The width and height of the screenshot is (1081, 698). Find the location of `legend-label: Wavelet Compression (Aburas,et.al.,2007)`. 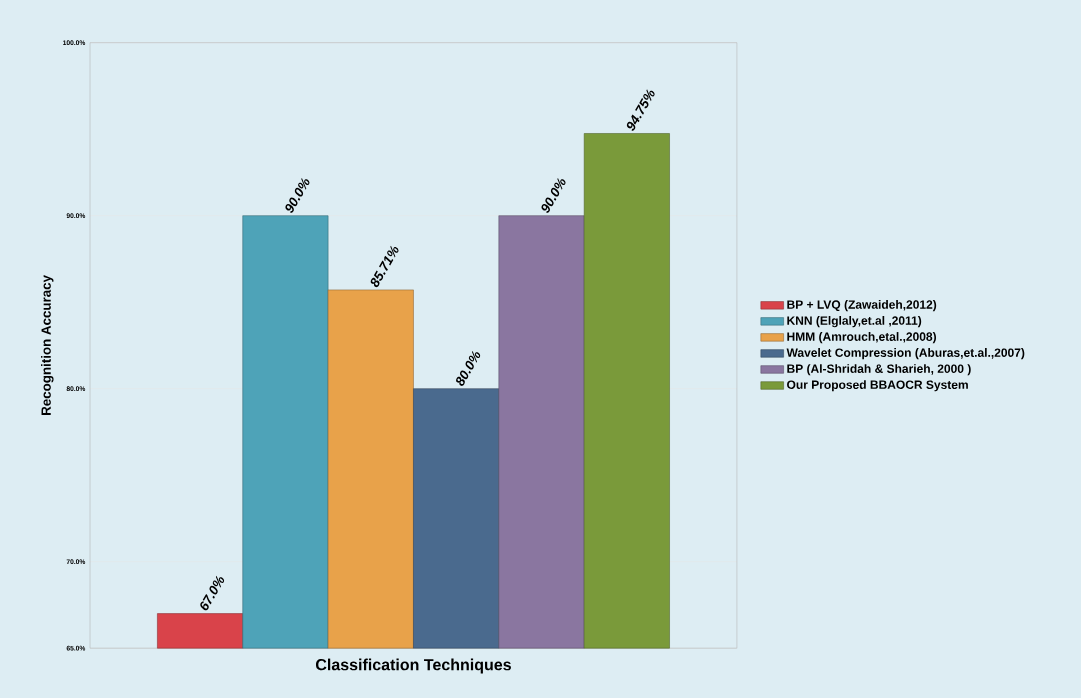

legend-label: Wavelet Compression (Aburas,et.al.,2007) is located at coordinates (905, 354).